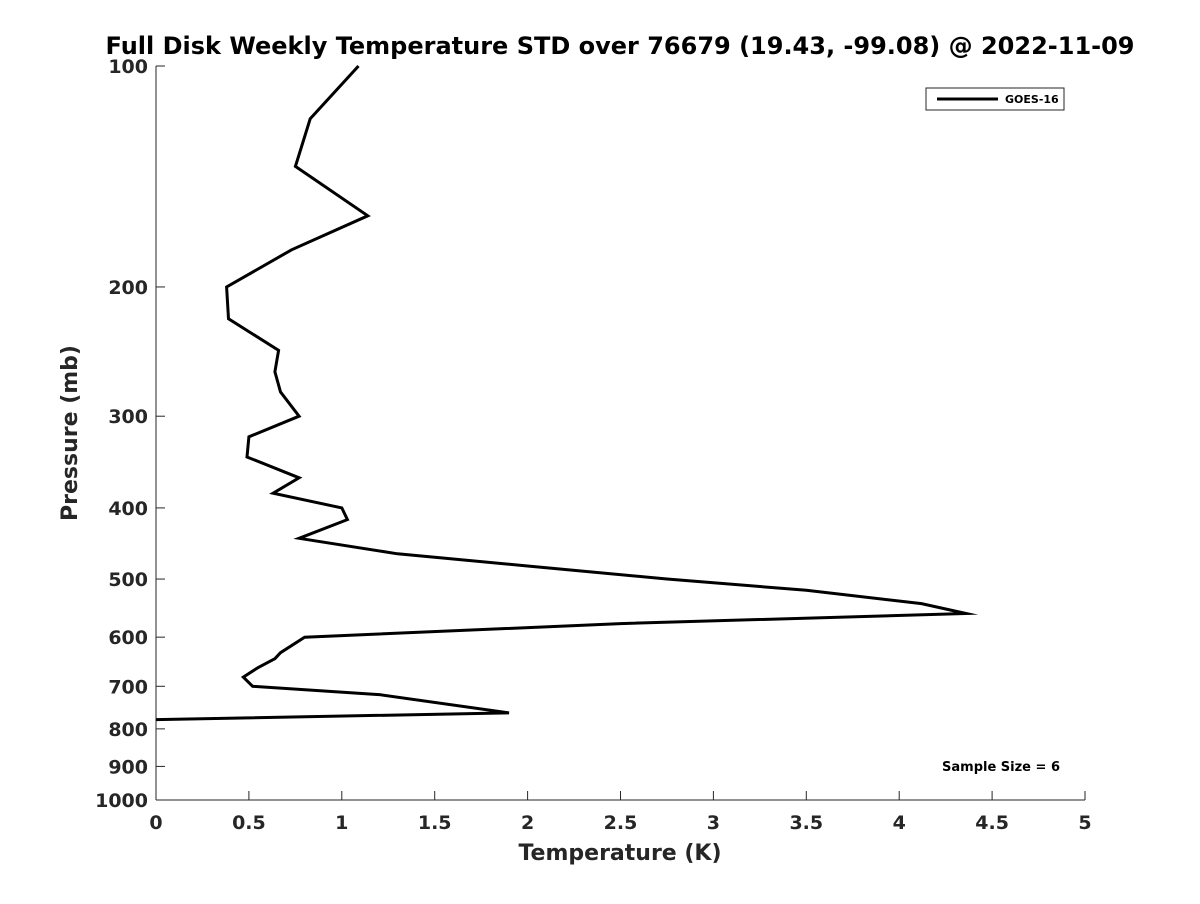  What do you see at coordinates (128, 767) in the screenshot?
I see `y-tick-label: 900` at bounding box center [128, 767].